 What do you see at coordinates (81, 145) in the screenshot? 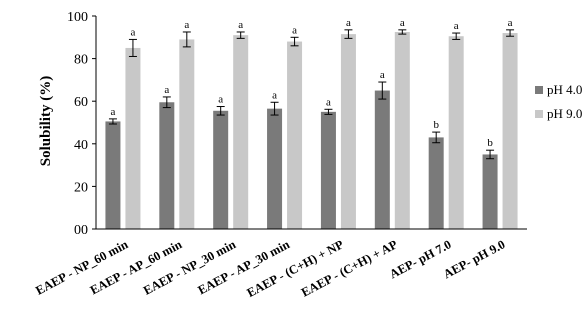
I see `y-tick-label: 40` at bounding box center [81, 145].